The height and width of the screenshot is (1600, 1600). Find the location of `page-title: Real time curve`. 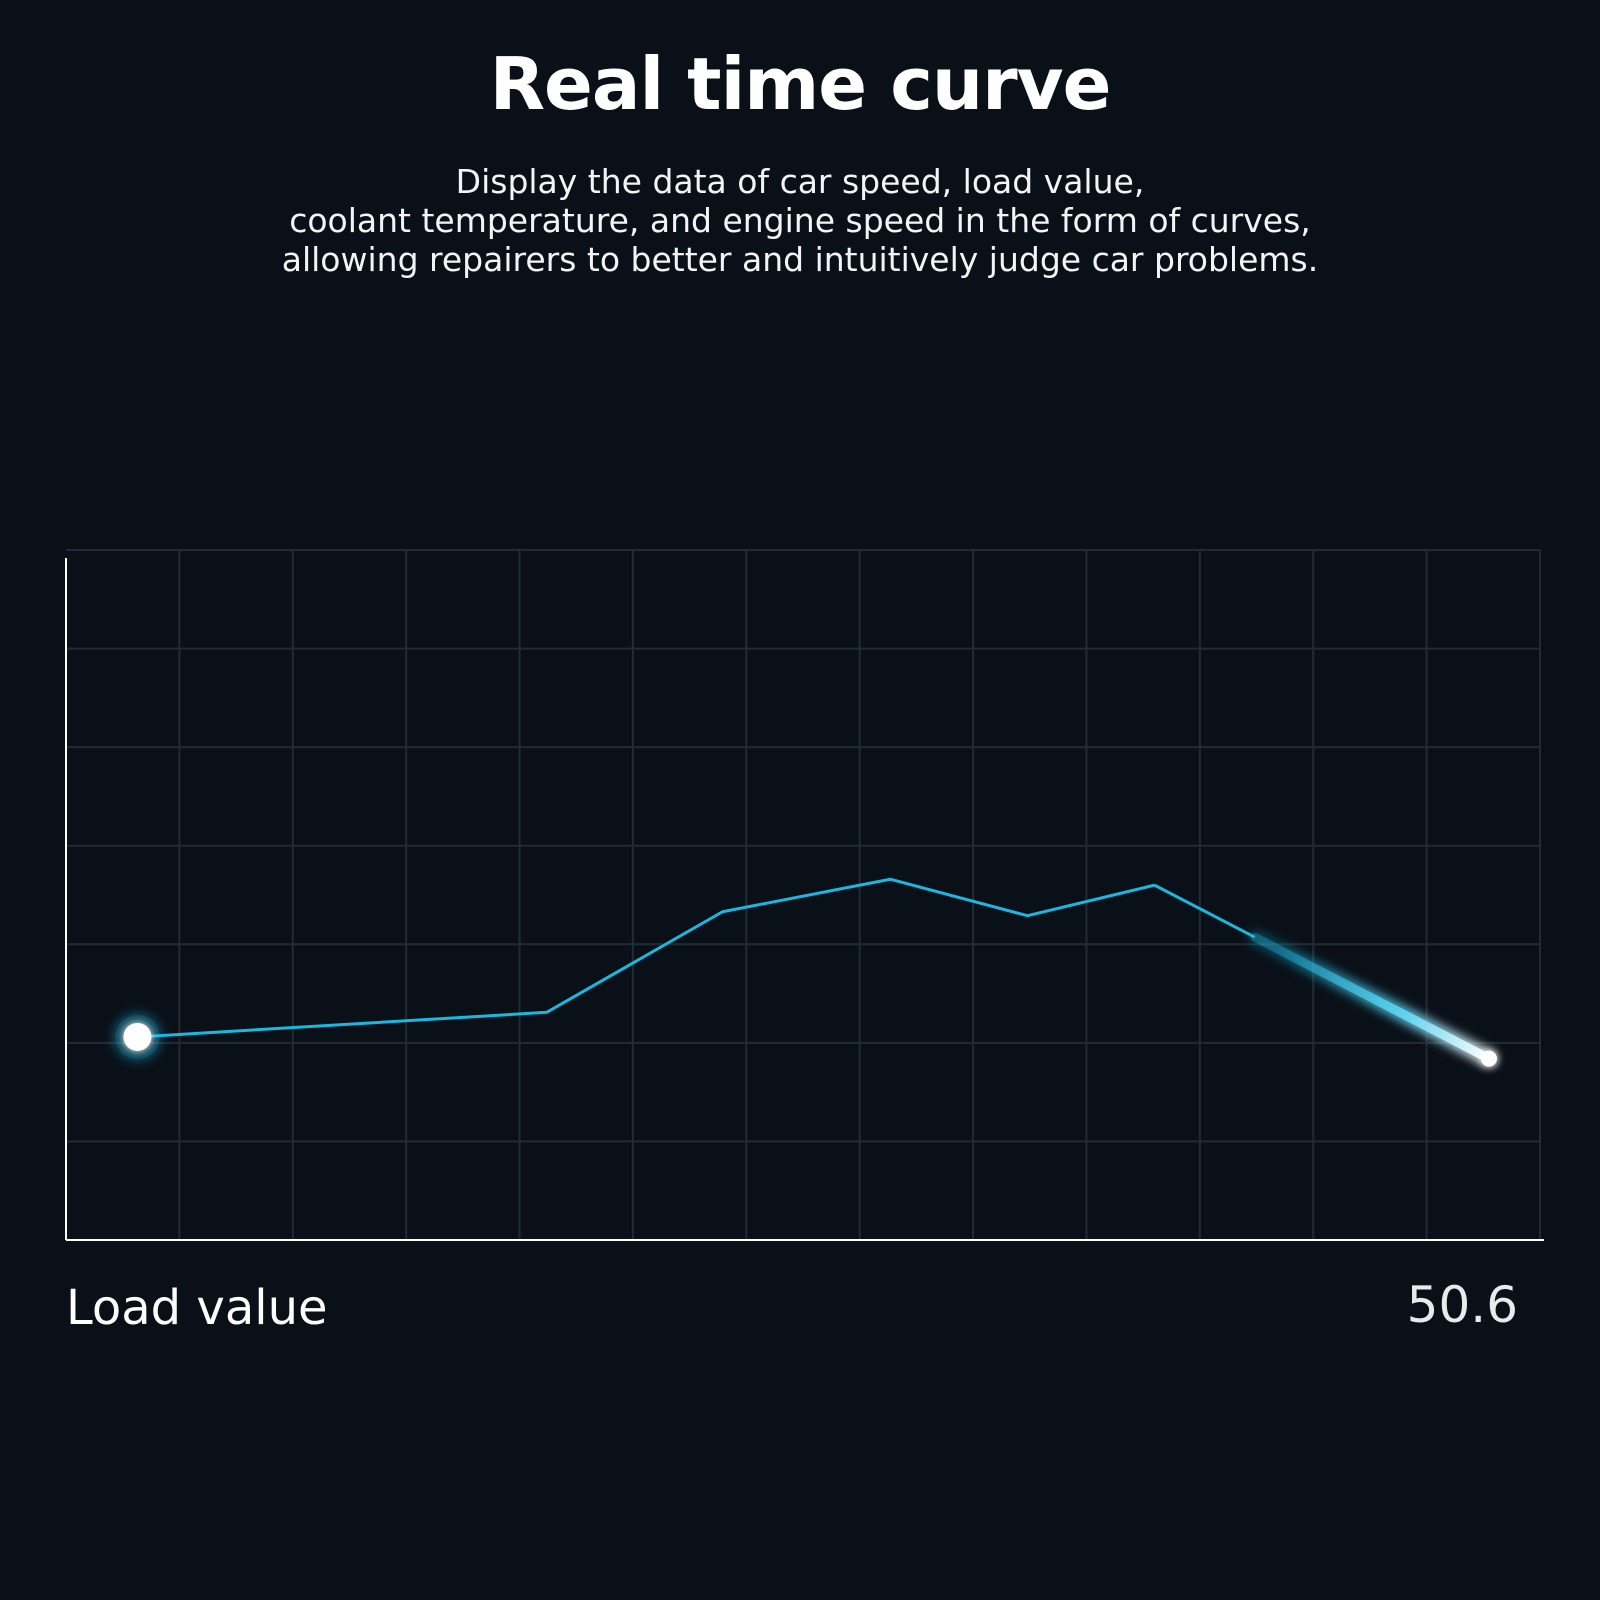

page-title: Real time curve is located at coordinates (800, 84).